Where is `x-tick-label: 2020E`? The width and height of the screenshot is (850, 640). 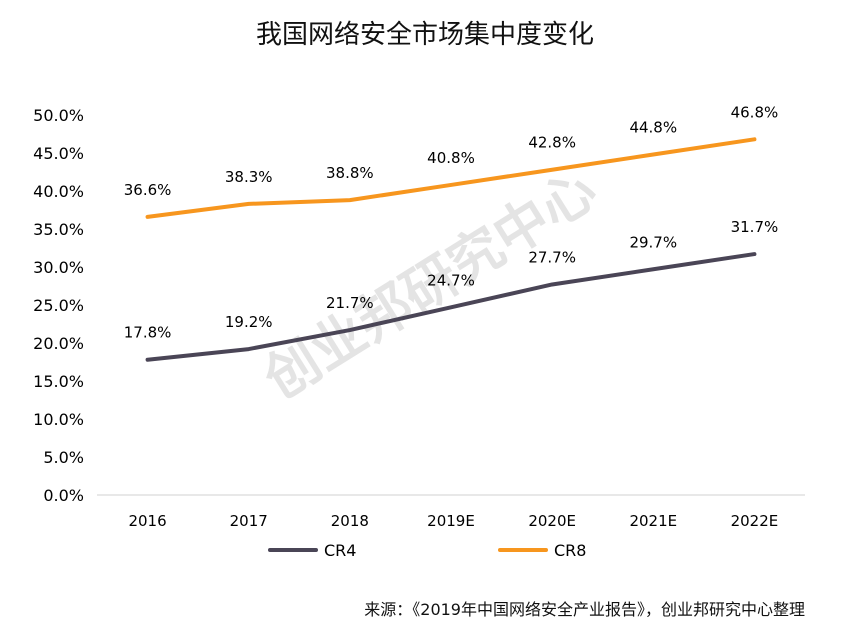 x-tick-label: 2020E is located at coordinates (552, 521).